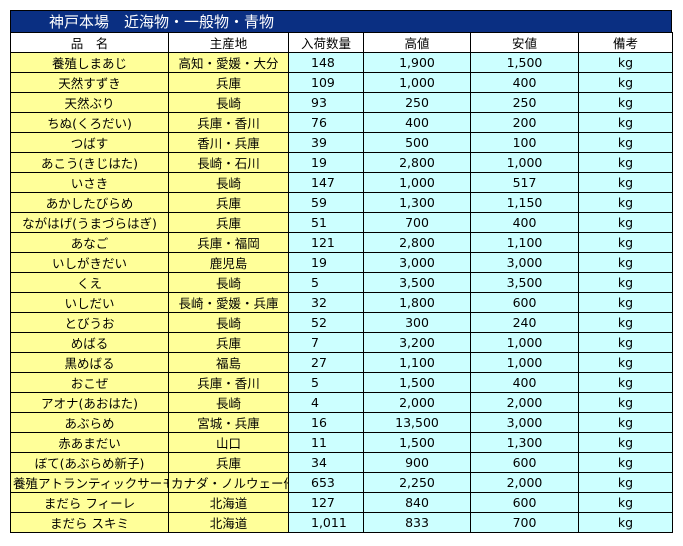 The height and width of the screenshot is (546, 683). What do you see at coordinates (417, 362) in the screenshot?
I see `cell-high-price: 1,100` at bounding box center [417, 362].